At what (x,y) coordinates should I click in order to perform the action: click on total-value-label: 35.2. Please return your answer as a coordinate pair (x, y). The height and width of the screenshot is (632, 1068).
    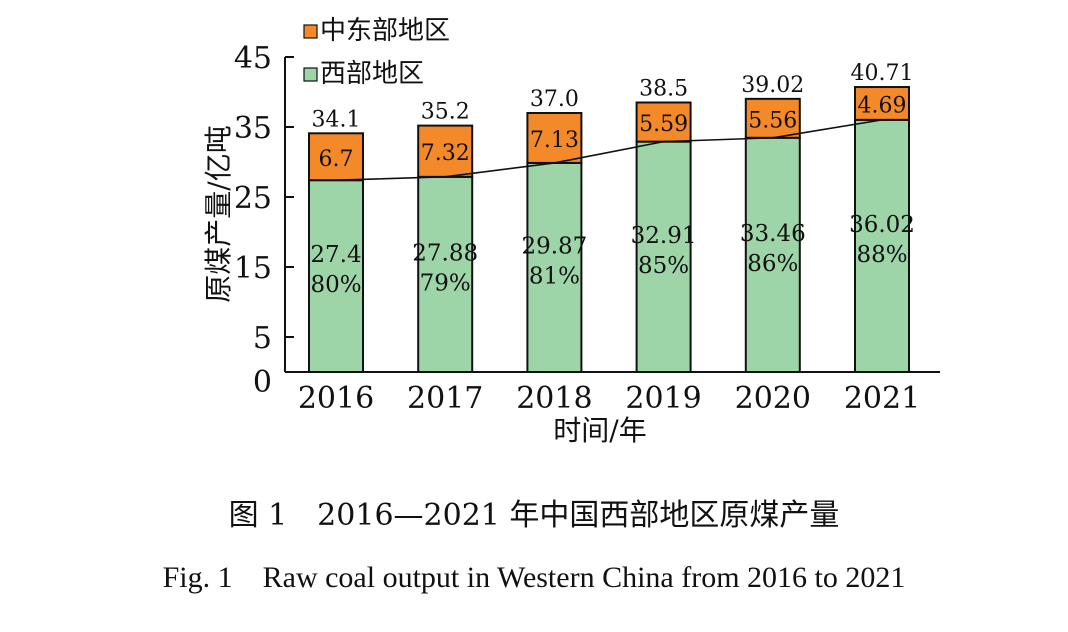
    Looking at the image, I should click on (445, 112).